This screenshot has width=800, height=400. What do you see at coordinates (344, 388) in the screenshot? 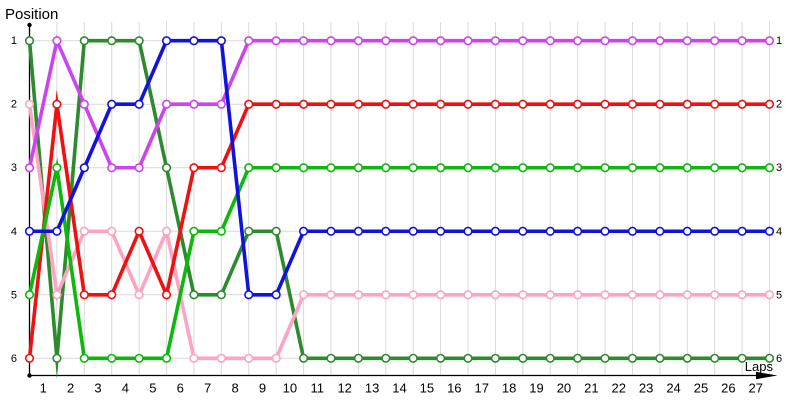
I see `x-tick-label: 12` at bounding box center [344, 388].